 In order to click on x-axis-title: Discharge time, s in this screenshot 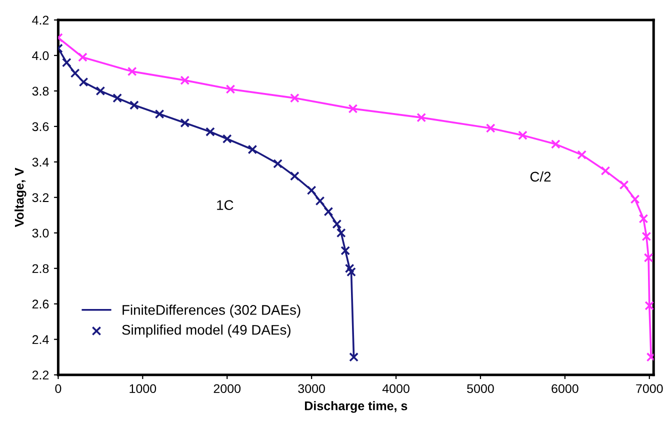, I will do `click(356, 407)`.